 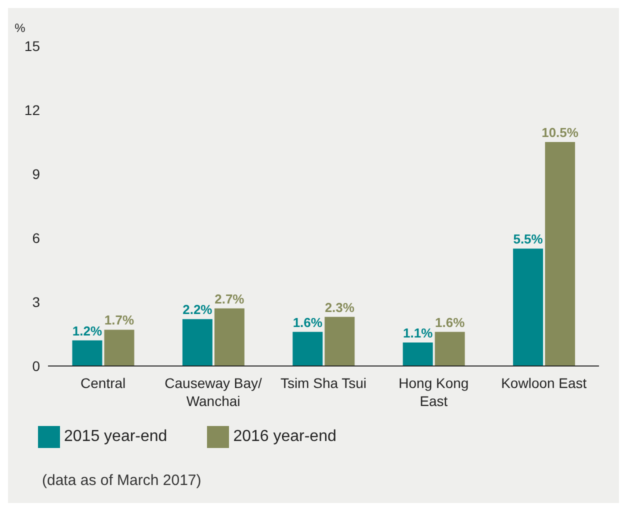 I want to click on data-label: 5.5%, so click(x=528, y=239).